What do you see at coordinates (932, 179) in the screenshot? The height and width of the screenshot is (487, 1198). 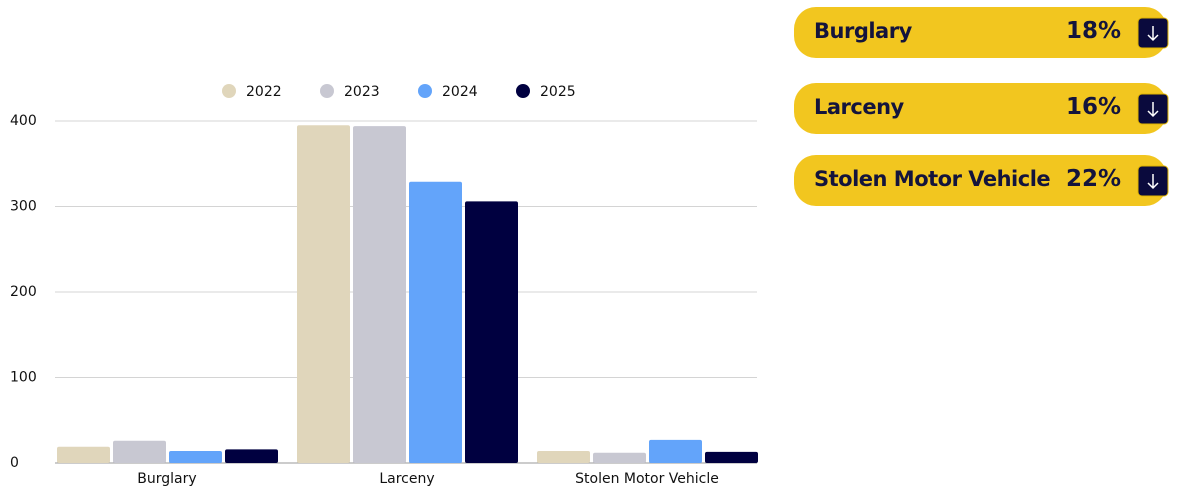 I see `card-label: Stolen Motor Vehicle` at bounding box center [932, 179].